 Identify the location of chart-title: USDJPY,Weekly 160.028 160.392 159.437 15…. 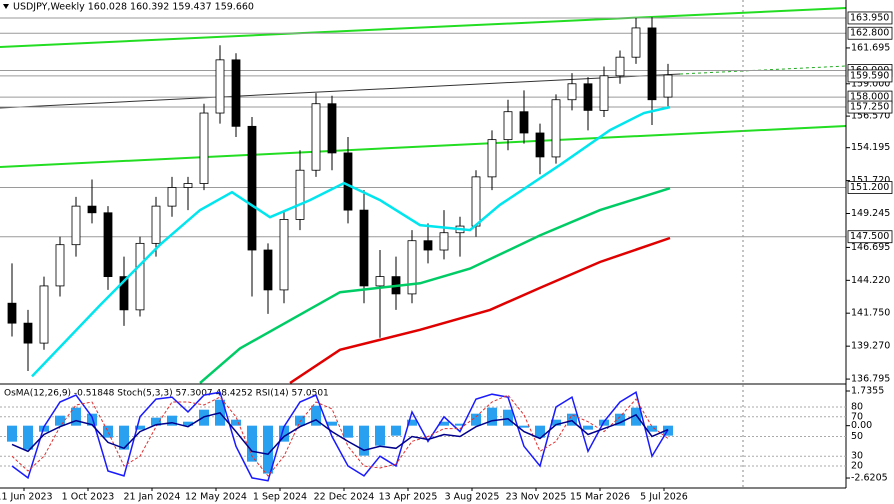
(133, 7).